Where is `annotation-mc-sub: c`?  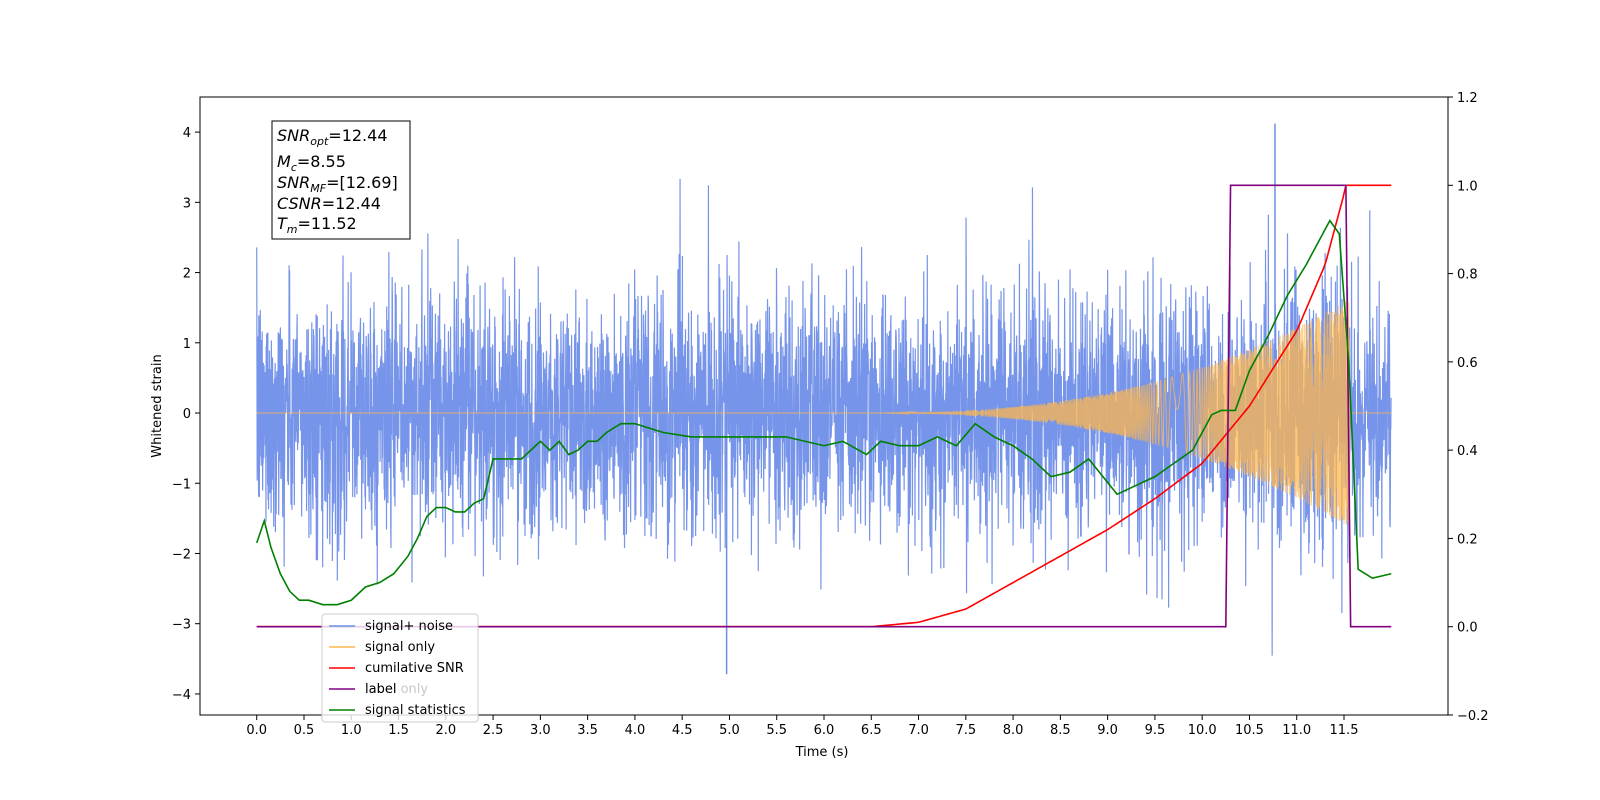 annotation-mc-sub: c is located at coordinates (294, 167).